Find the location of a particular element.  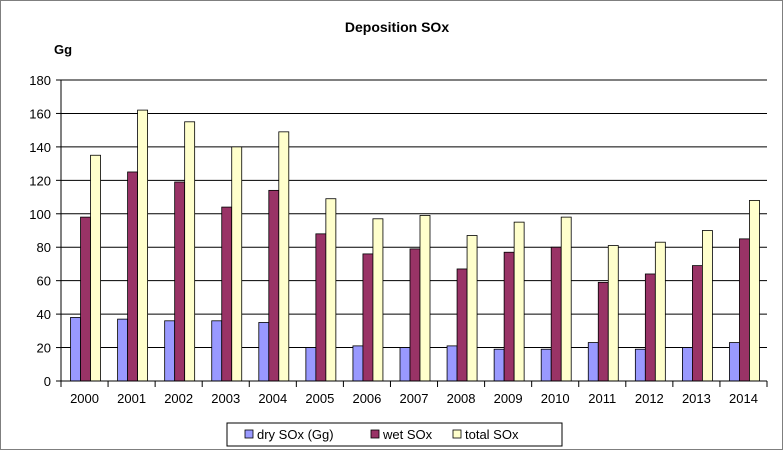

x-tick-label: 2010 is located at coordinates (555, 398).